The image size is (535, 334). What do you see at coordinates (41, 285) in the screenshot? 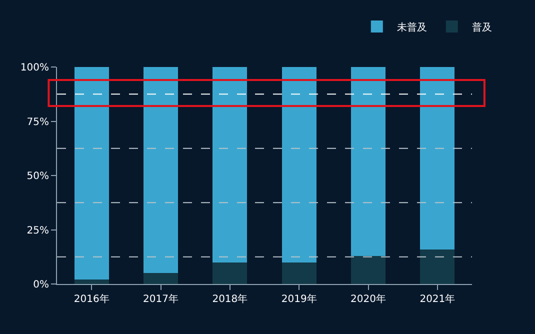
I see `y-tick-label: 0%` at bounding box center [41, 285].